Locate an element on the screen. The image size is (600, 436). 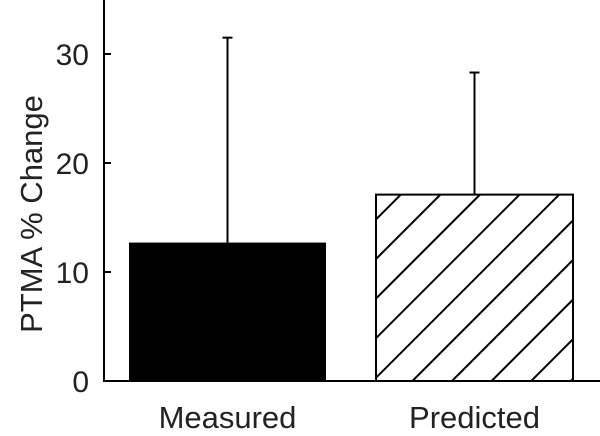
y-axis-title: PTMA % Change is located at coordinates (31, 214).